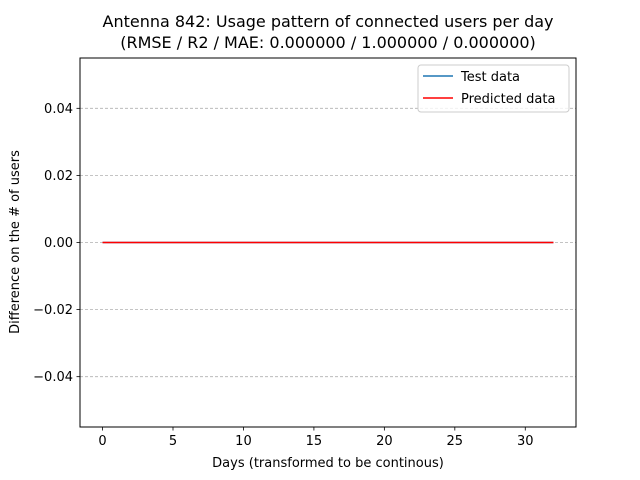  Describe the element at coordinates (58, 176) in the screenshot. I see `y-tick-label: 0.02` at that location.